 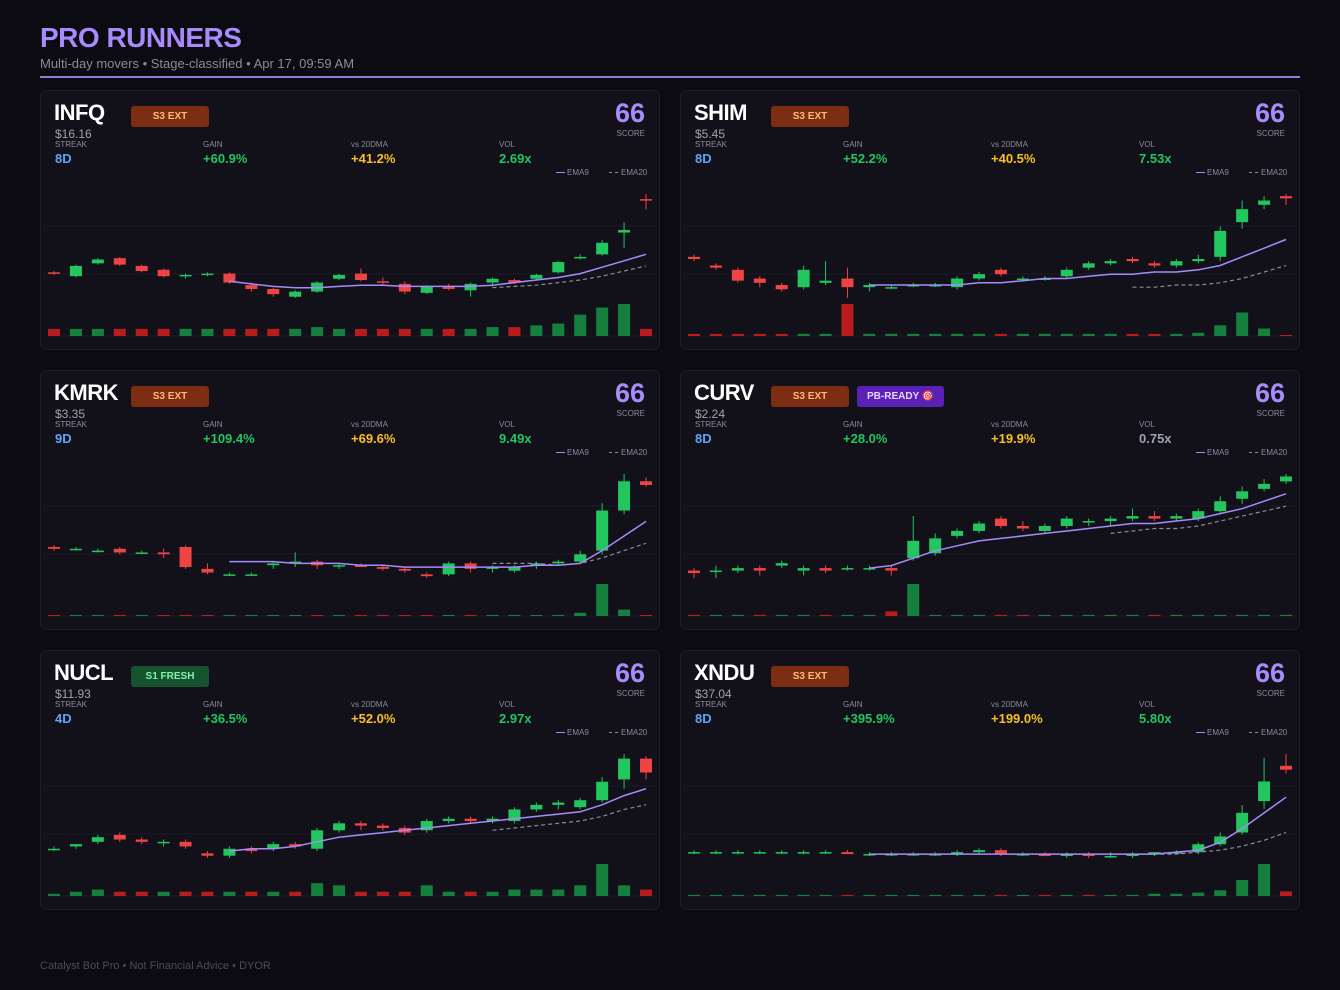 What do you see at coordinates (1155, 158) in the screenshot?
I see `stat-value: 7.53x` at bounding box center [1155, 158].